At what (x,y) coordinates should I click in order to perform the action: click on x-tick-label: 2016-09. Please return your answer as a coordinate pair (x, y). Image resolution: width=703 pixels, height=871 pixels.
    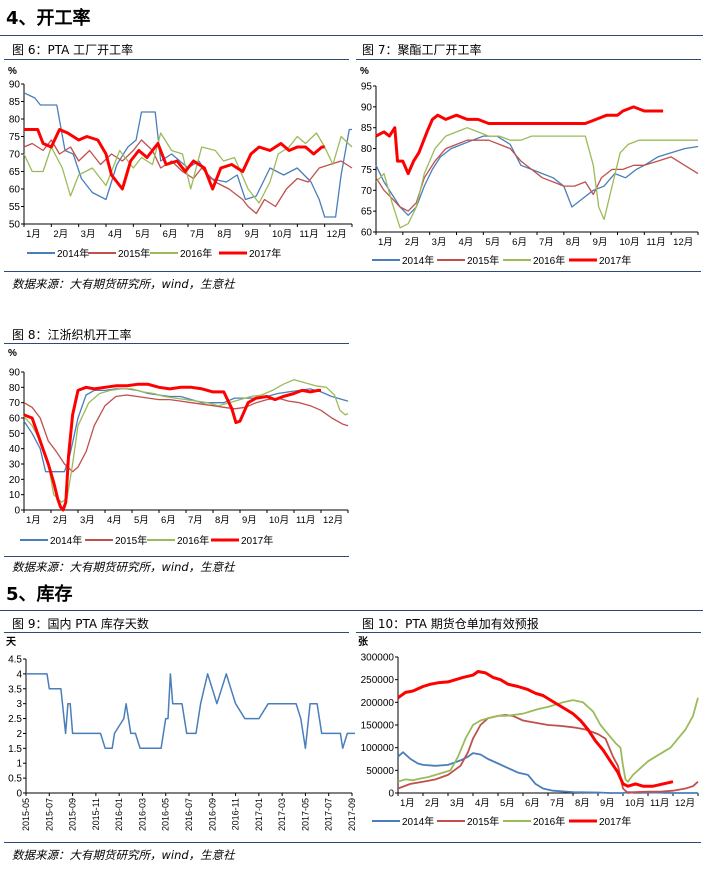
    Looking at the image, I should click on (212, 814).